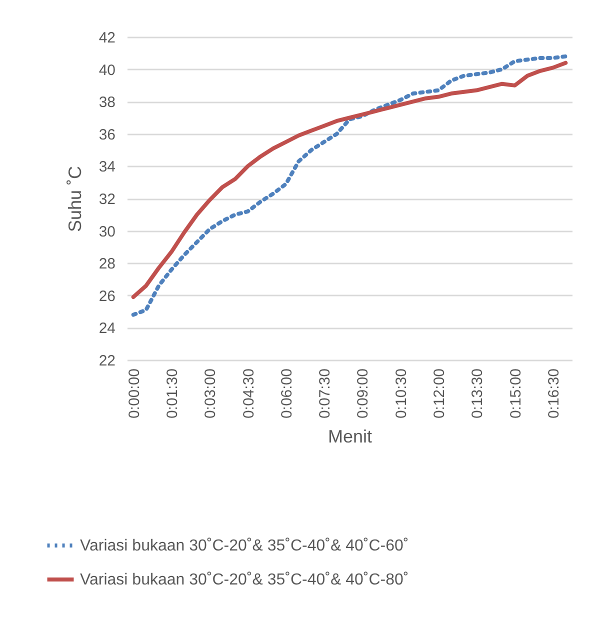 Image resolution: width=597 pixels, height=621 pixels. Describe the element at coordinates (107, 38) in the screenshot. I see `y-tick-label: 42` at that location.